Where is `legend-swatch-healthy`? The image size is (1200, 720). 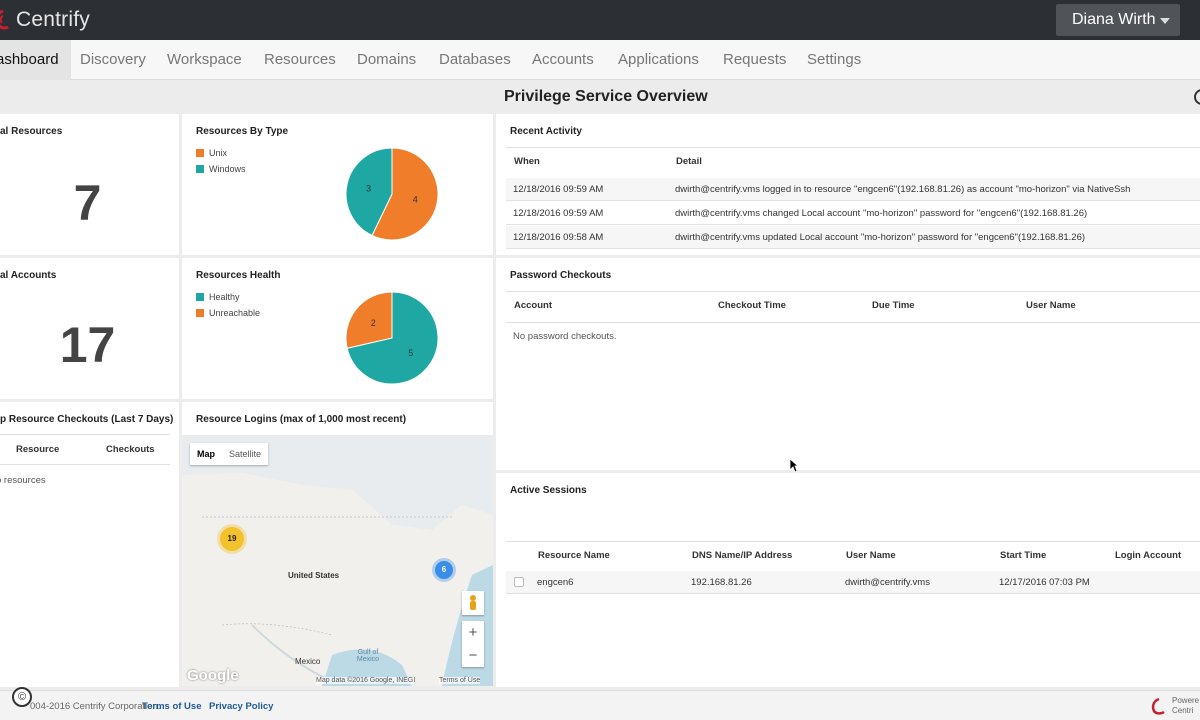
legend-swatch-healthy is located at coordinates (200, 297).